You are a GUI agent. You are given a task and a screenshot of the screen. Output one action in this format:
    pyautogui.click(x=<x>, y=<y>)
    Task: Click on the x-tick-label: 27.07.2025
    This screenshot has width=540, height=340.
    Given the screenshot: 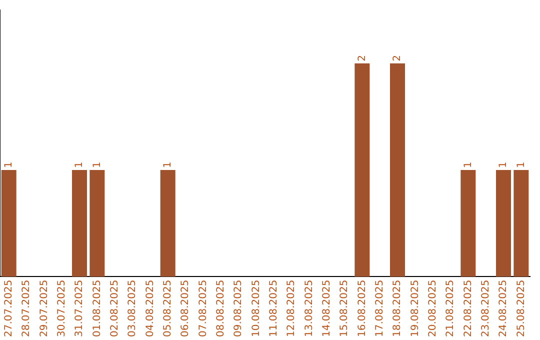 What is the action you would take?
    pyautogui.click(x=8, y=309)
    